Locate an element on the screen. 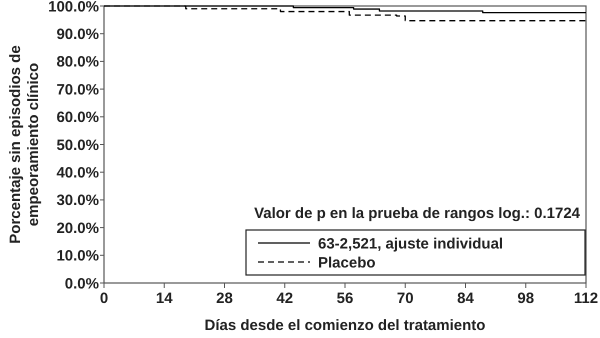 The image size is (600, 338). y-tick-label: 10.0% is located at coordinates (77, 256).